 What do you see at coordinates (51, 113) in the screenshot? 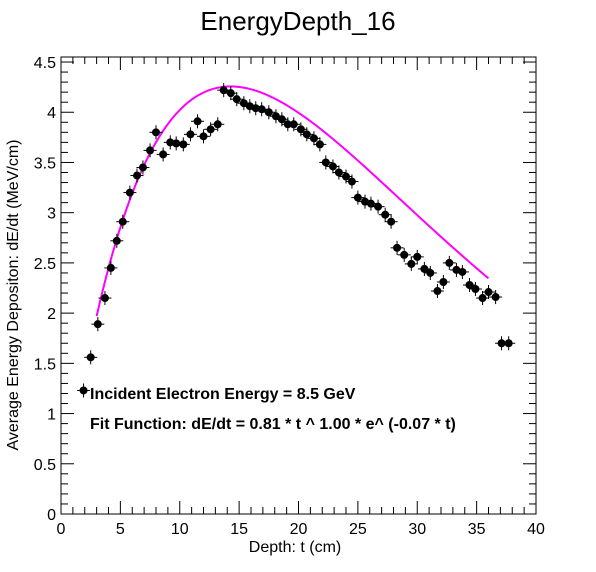
I see `y-tick-label: 4` at bounding box center [51, 113].